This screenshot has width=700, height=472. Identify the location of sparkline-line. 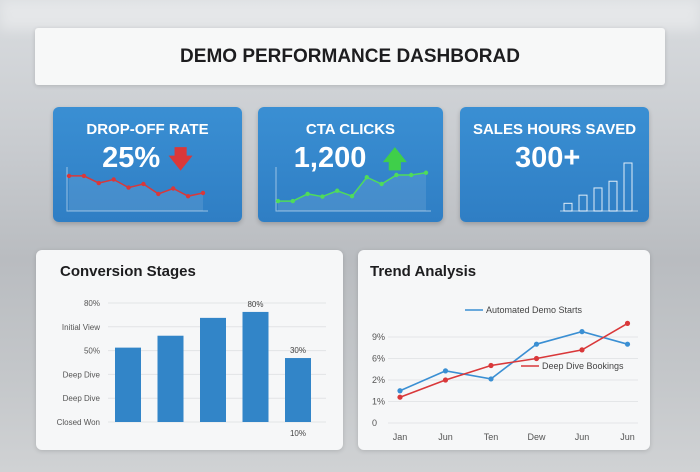
(136, 186).